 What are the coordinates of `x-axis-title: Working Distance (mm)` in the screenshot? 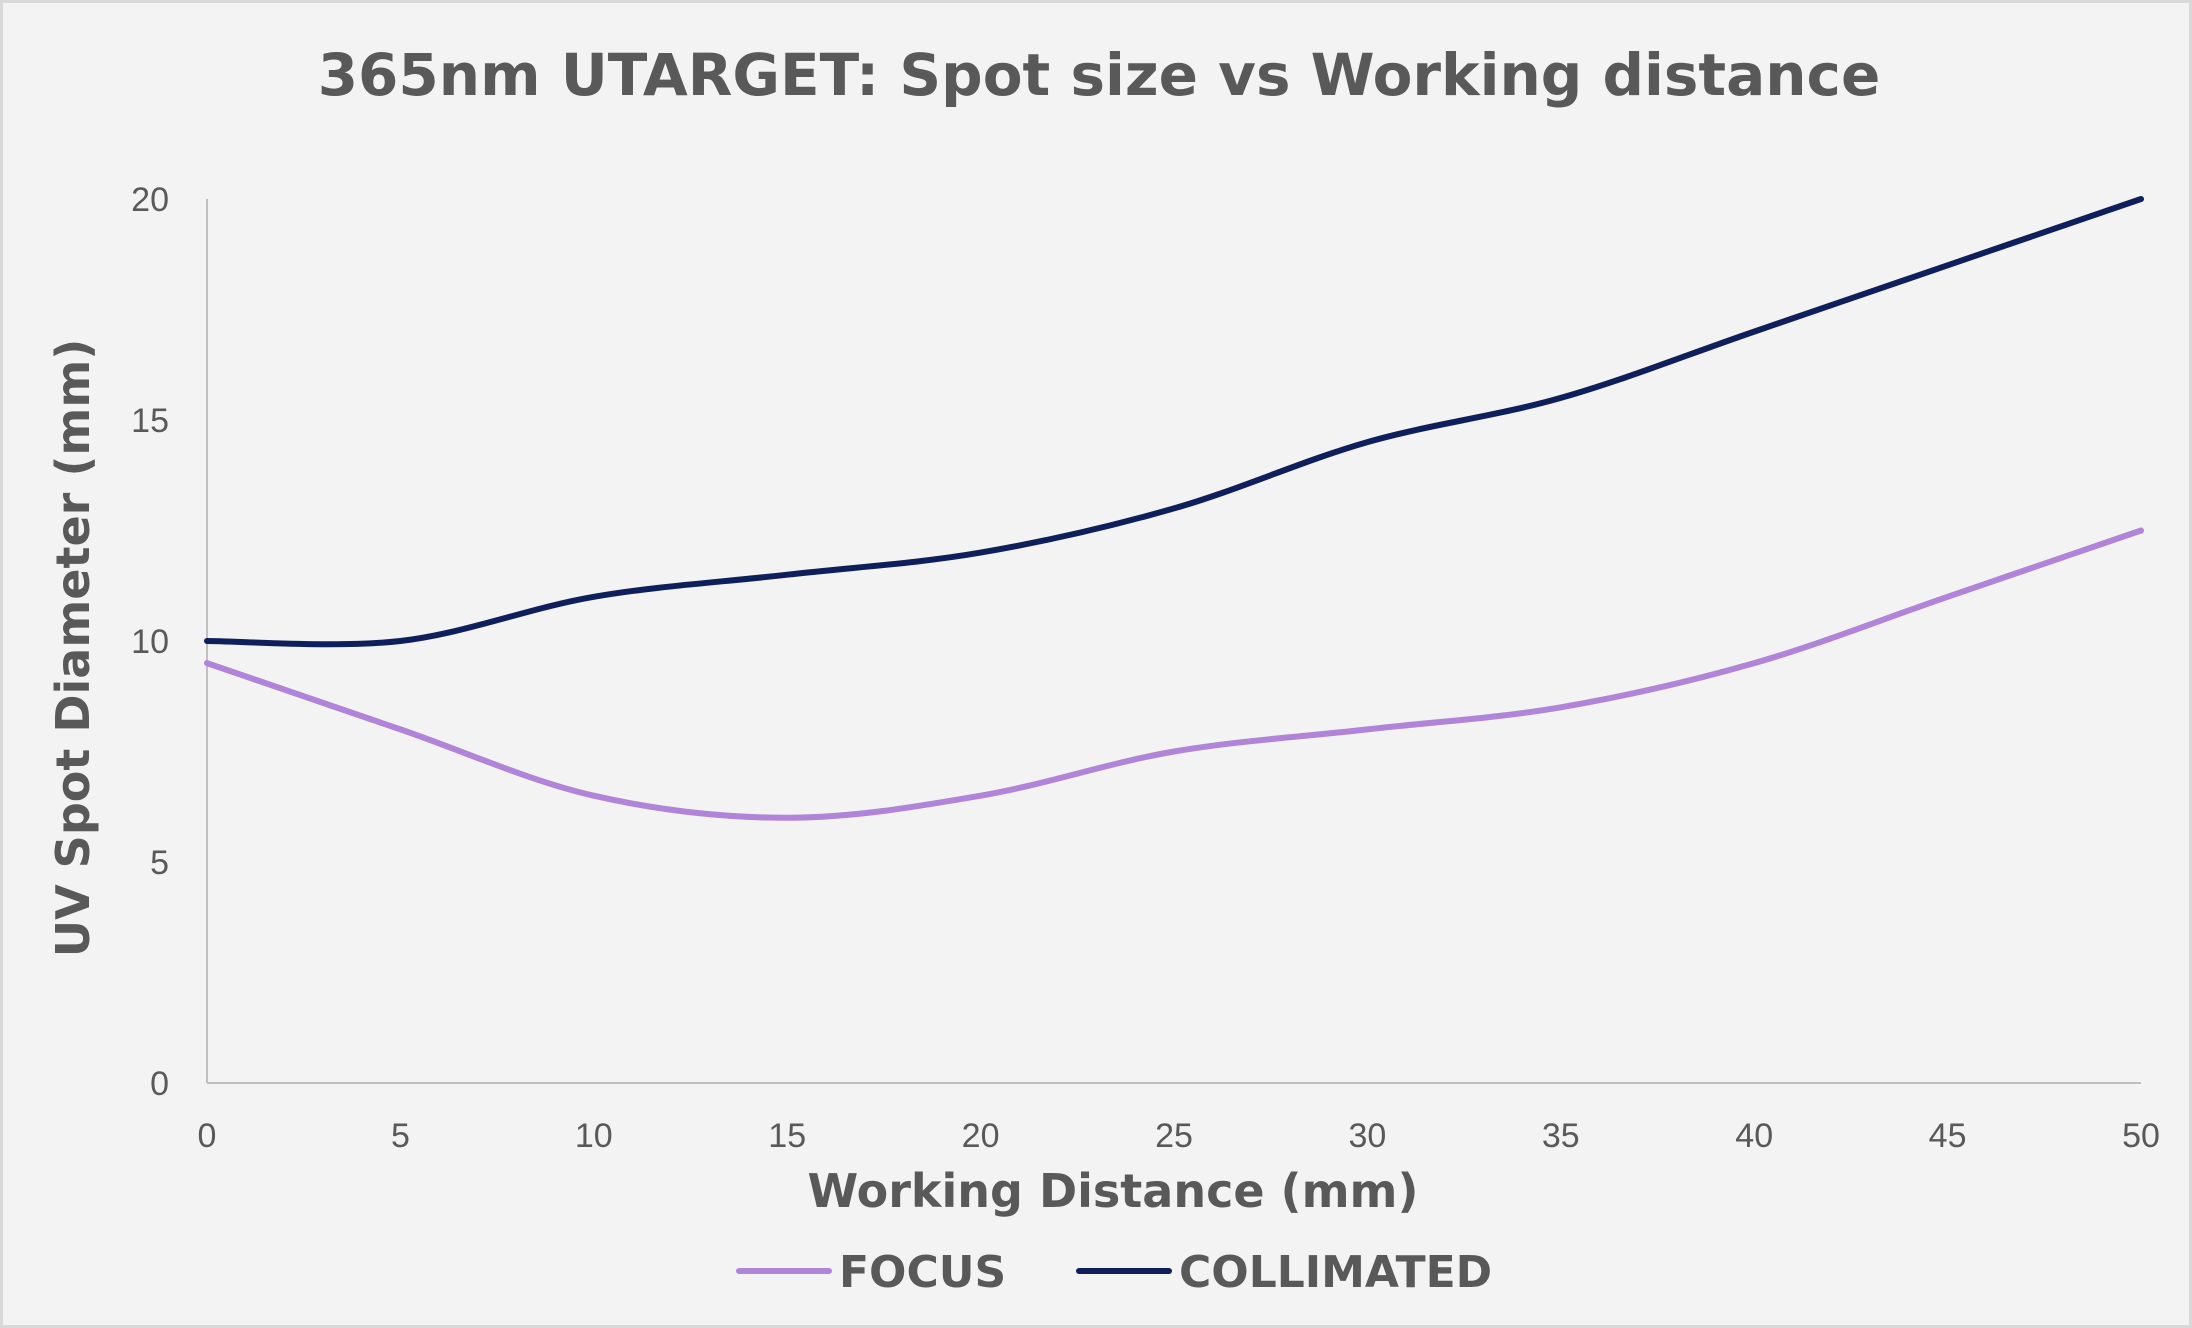 It's located at (1113, 1191).